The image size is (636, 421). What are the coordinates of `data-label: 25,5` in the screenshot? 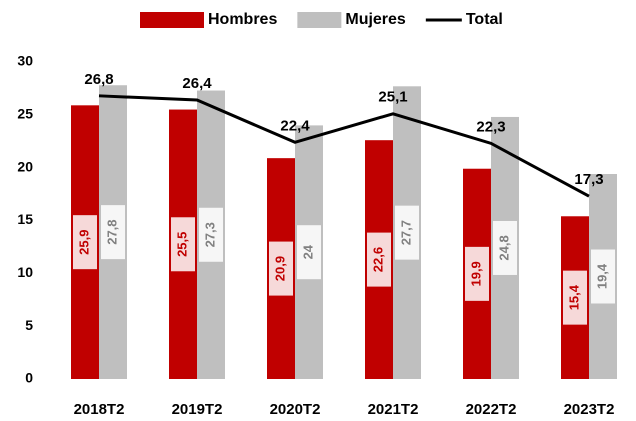 It's located at (181, 244).